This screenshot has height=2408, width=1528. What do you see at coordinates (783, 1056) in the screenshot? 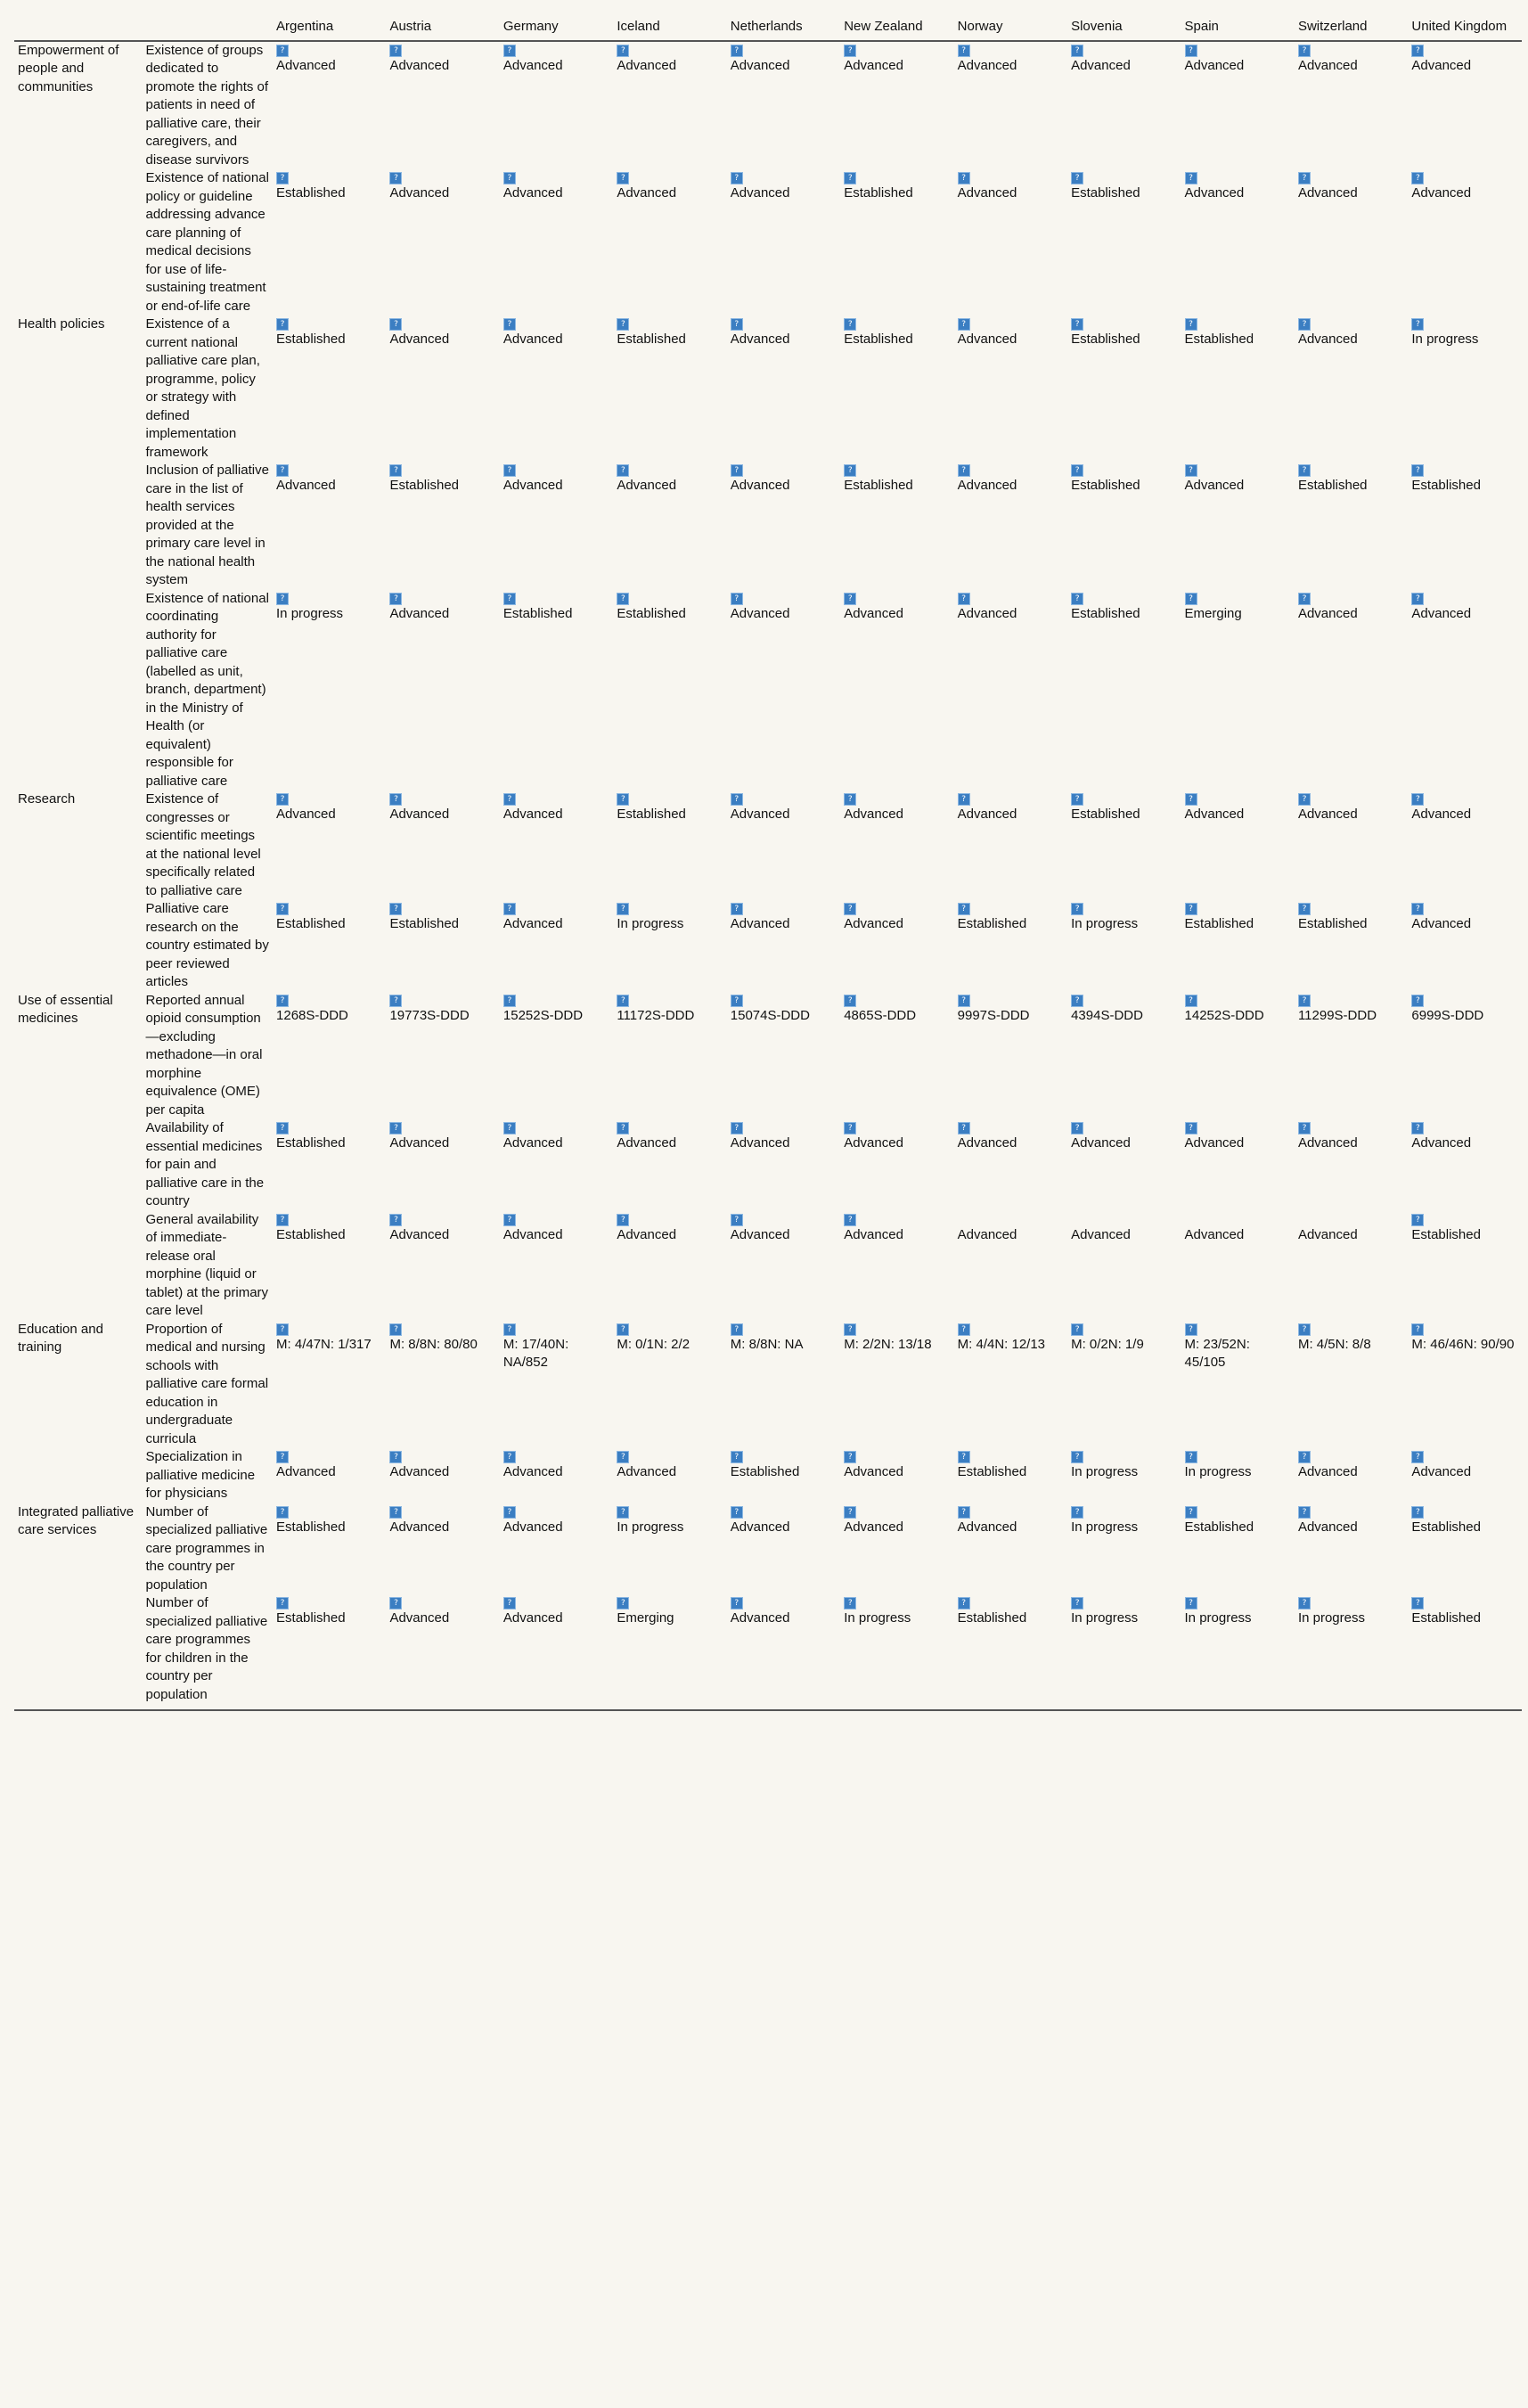
I see `value-cell: ? 15074S-DDD` at bounding box center [783, 1056].